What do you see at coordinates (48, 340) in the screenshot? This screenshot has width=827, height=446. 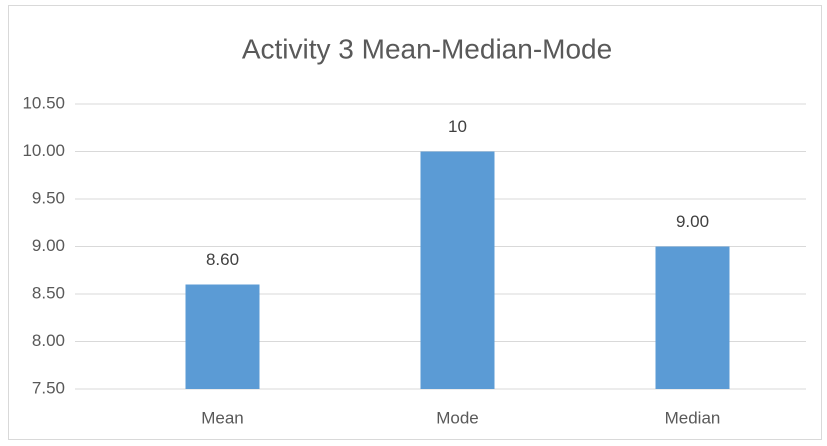 I see `y-tick-label: 8.00` at bounding box center [48, 340].